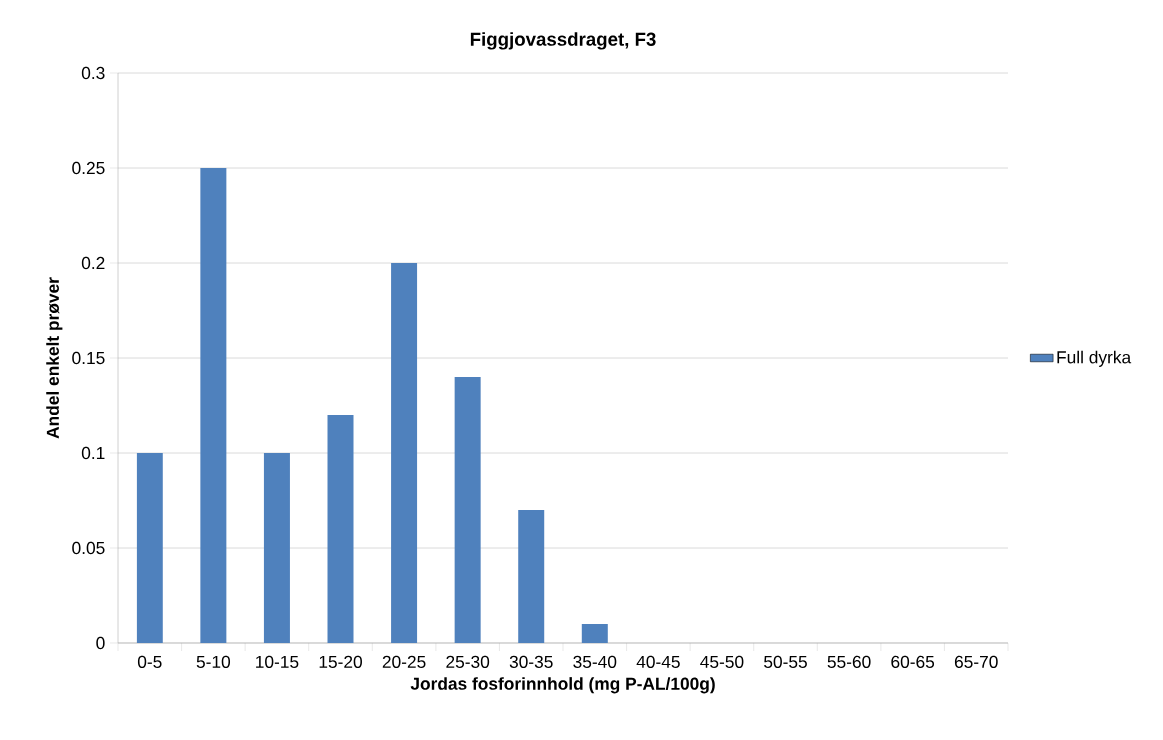 The height and width of the screenshot is (740, 1163). I want to click on x-tick-label: 0-5, so click(149, 661).